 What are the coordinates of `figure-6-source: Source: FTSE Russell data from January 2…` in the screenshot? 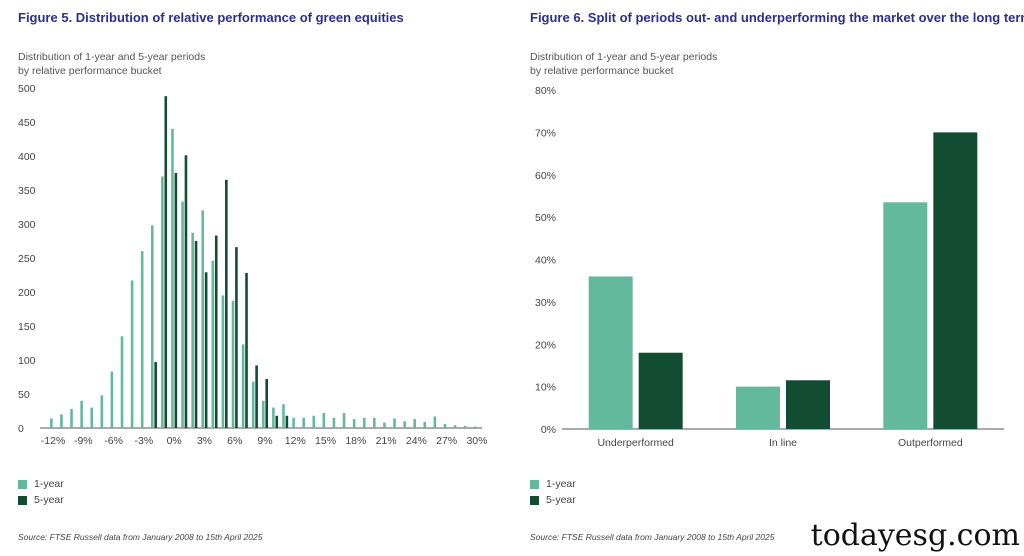 It's located at (652, 537).